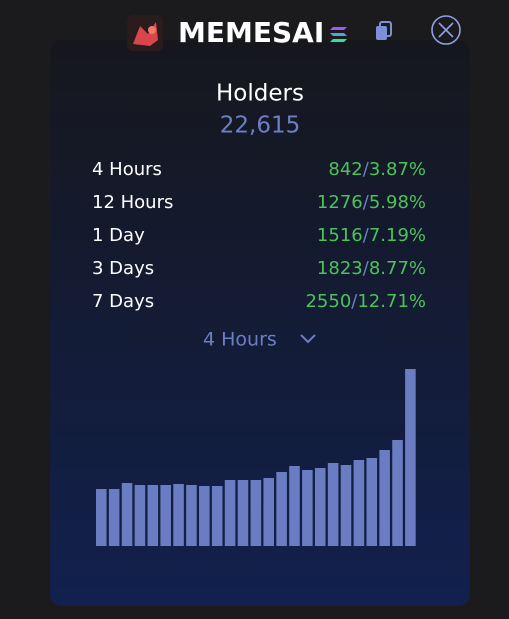  I want to click on period-label: 12 Hours, so click(132, 202).